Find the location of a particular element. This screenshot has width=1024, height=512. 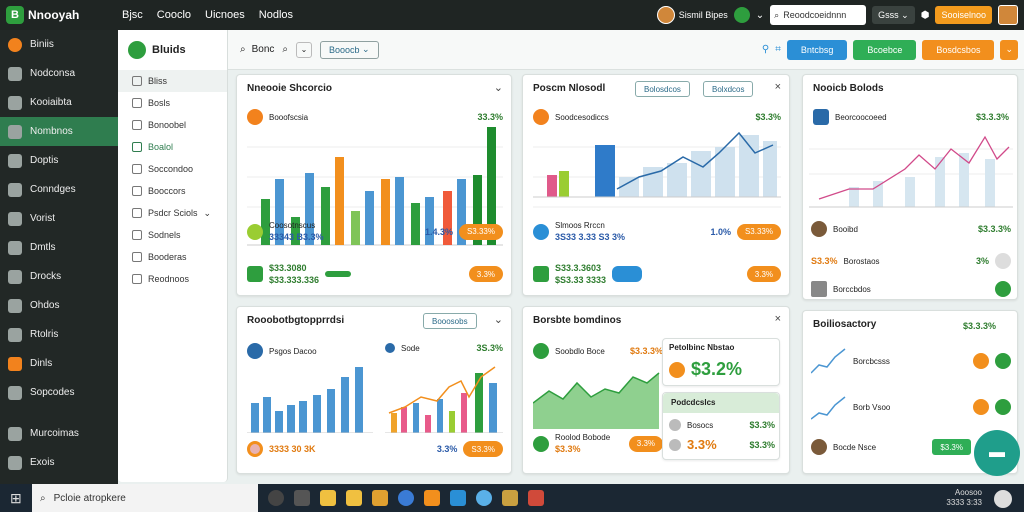

action-button-1: Bntcbsg is located at coordinates (817, 49).